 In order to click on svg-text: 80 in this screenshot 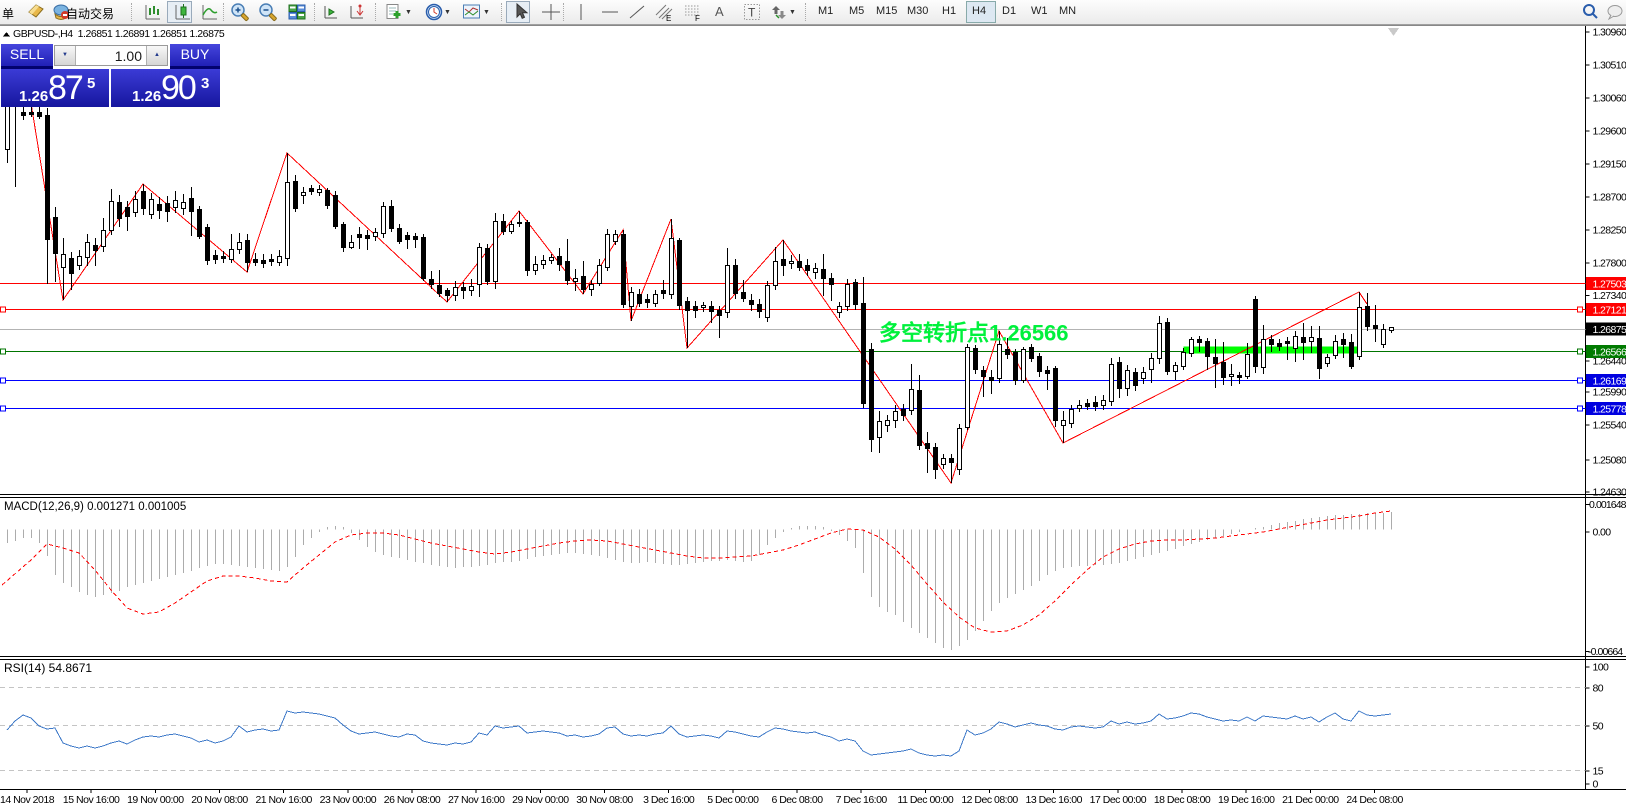, I will do `click(1598, 689)`.